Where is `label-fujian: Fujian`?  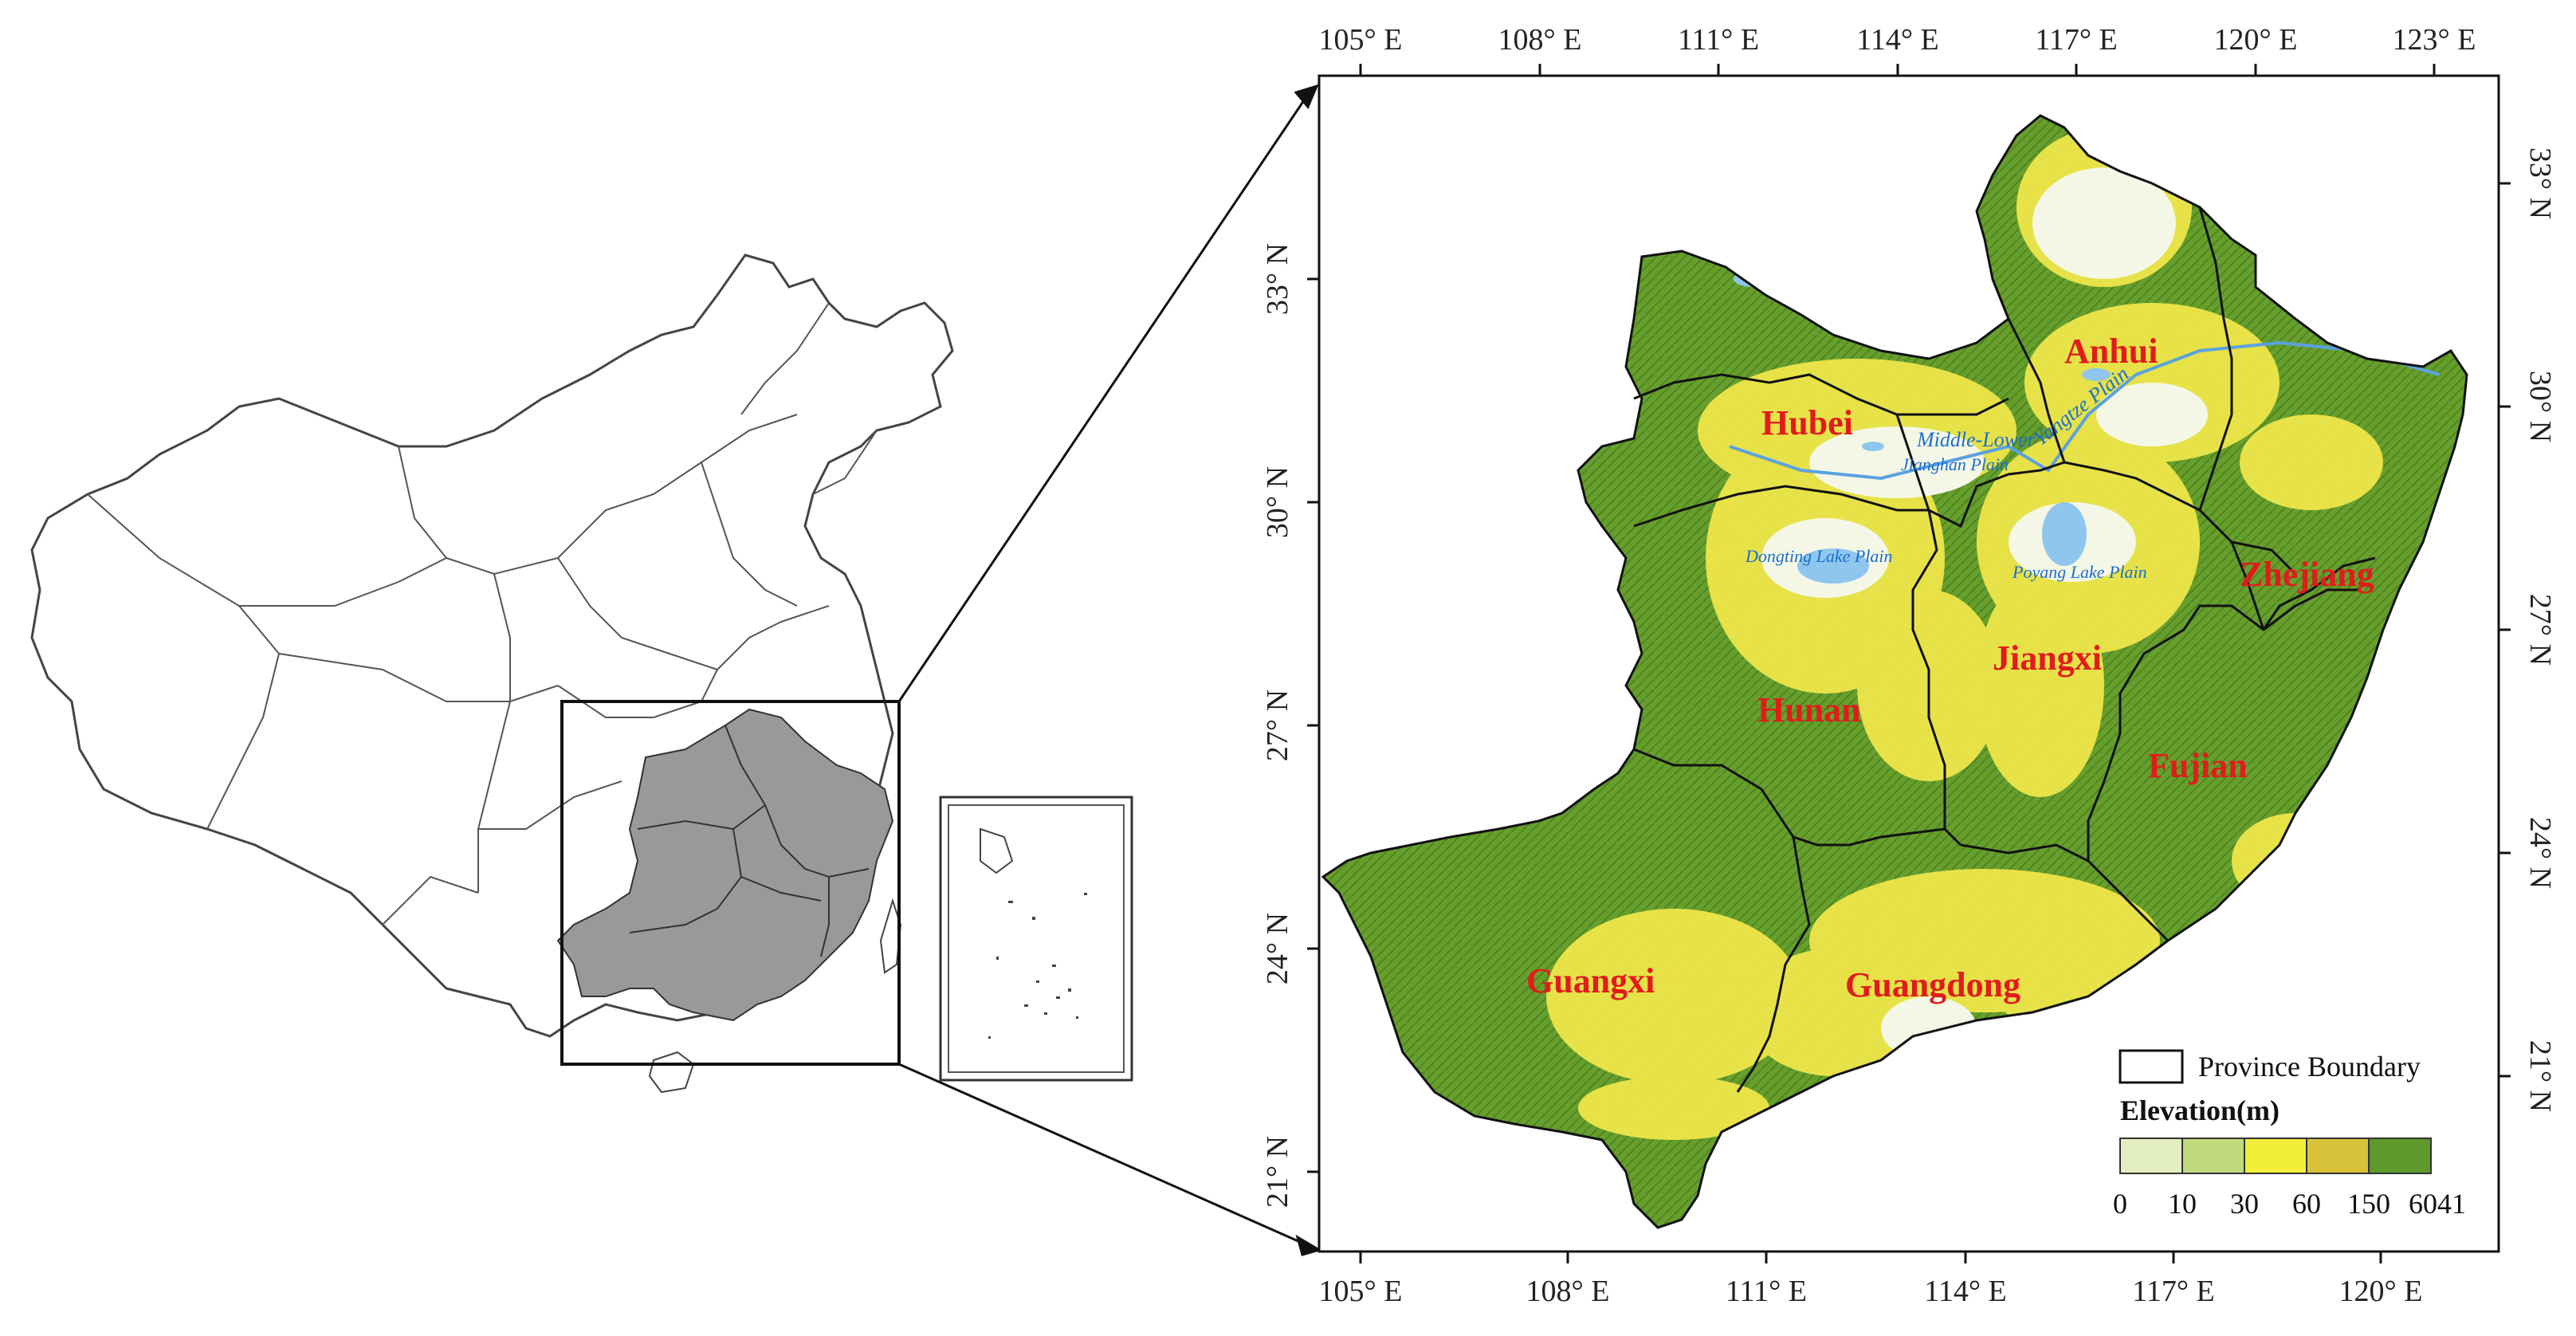 label-fujian: Fujian is located at coordinates (2198, 765).